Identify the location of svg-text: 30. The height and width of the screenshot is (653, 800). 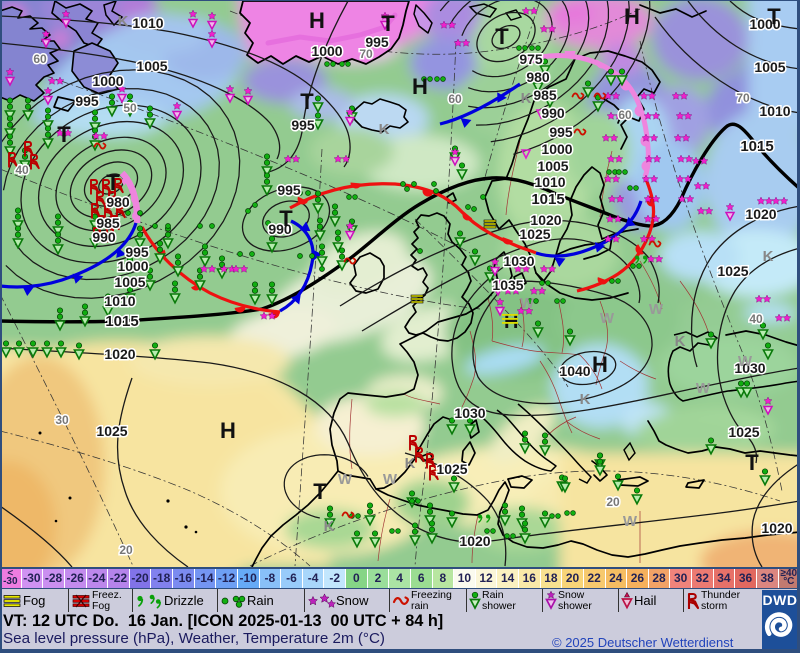
(62, 420).